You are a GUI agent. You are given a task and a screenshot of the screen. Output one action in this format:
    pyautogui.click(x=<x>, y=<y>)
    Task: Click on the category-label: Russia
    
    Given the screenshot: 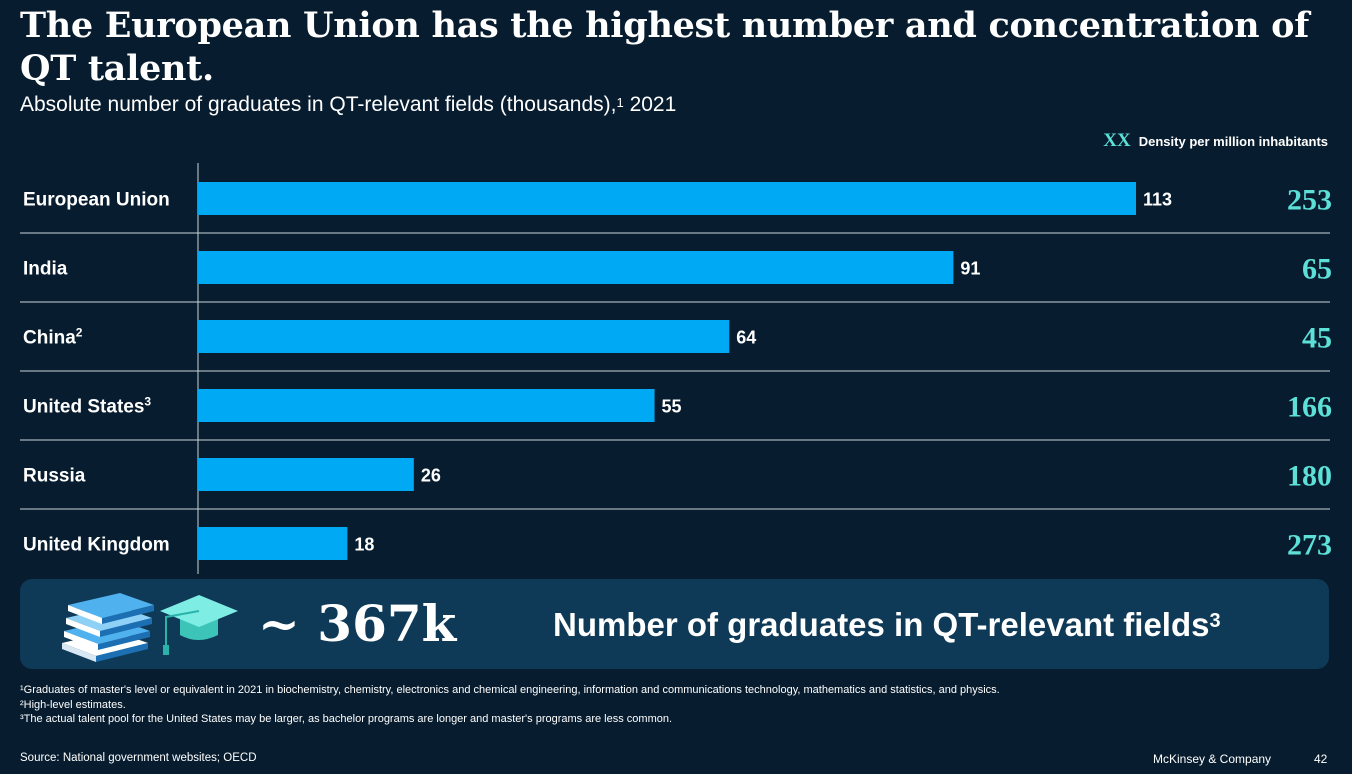 What is the action you would take?
    pyautogui.click(x=54, y=476)
    